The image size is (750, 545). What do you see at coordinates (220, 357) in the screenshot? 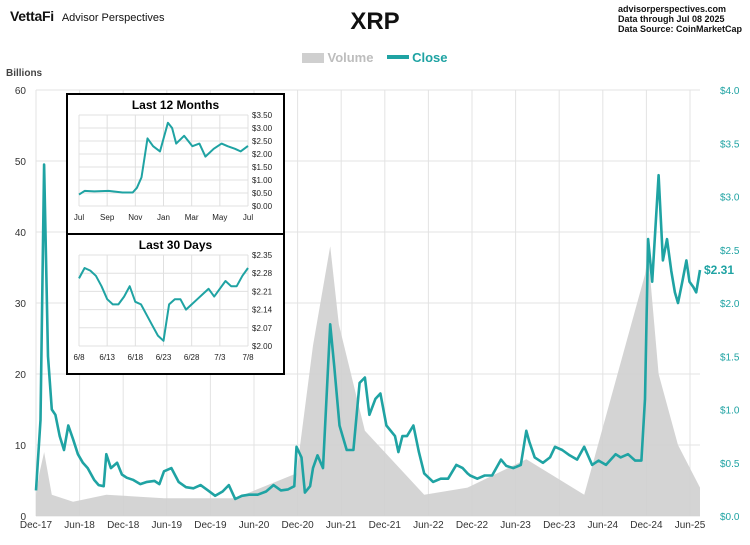
I see `inset-x-tick-label: 7/3` at bounding box center [220, 357].